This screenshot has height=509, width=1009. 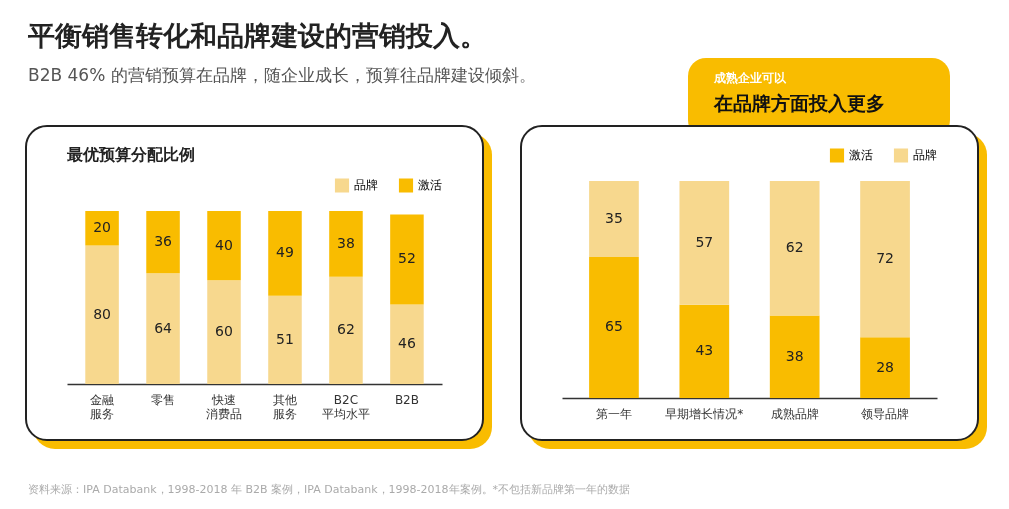 What do you see at coordinates (163, 399) in the screenshot?
I see `x-tick-label: 零售` at bounding box center [163, 399].